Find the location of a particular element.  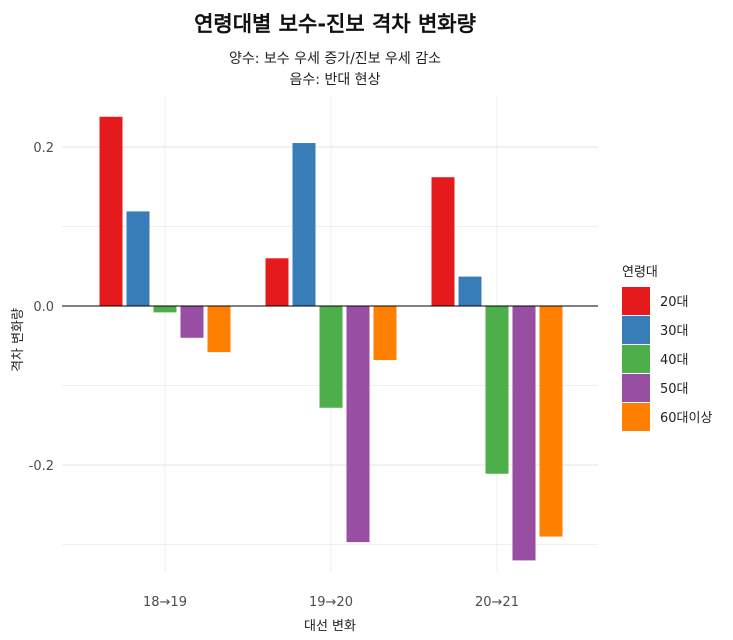

y-tick-label: 0.0 is located at coordinates (43, 307).